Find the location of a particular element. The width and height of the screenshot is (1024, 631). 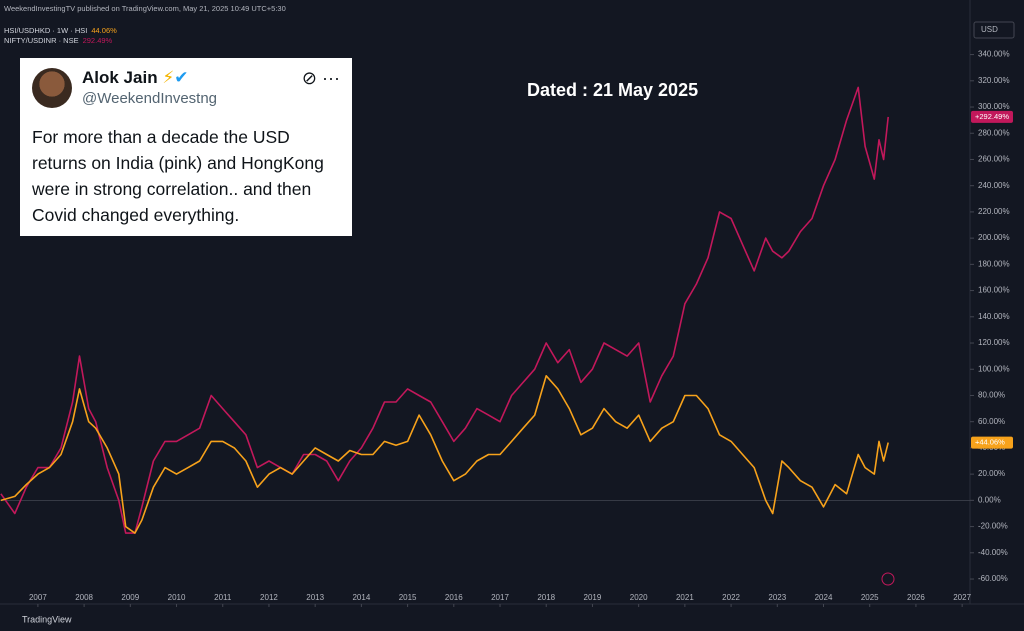

y-tick-label: 200.00% is located at coordinates (994, 237).